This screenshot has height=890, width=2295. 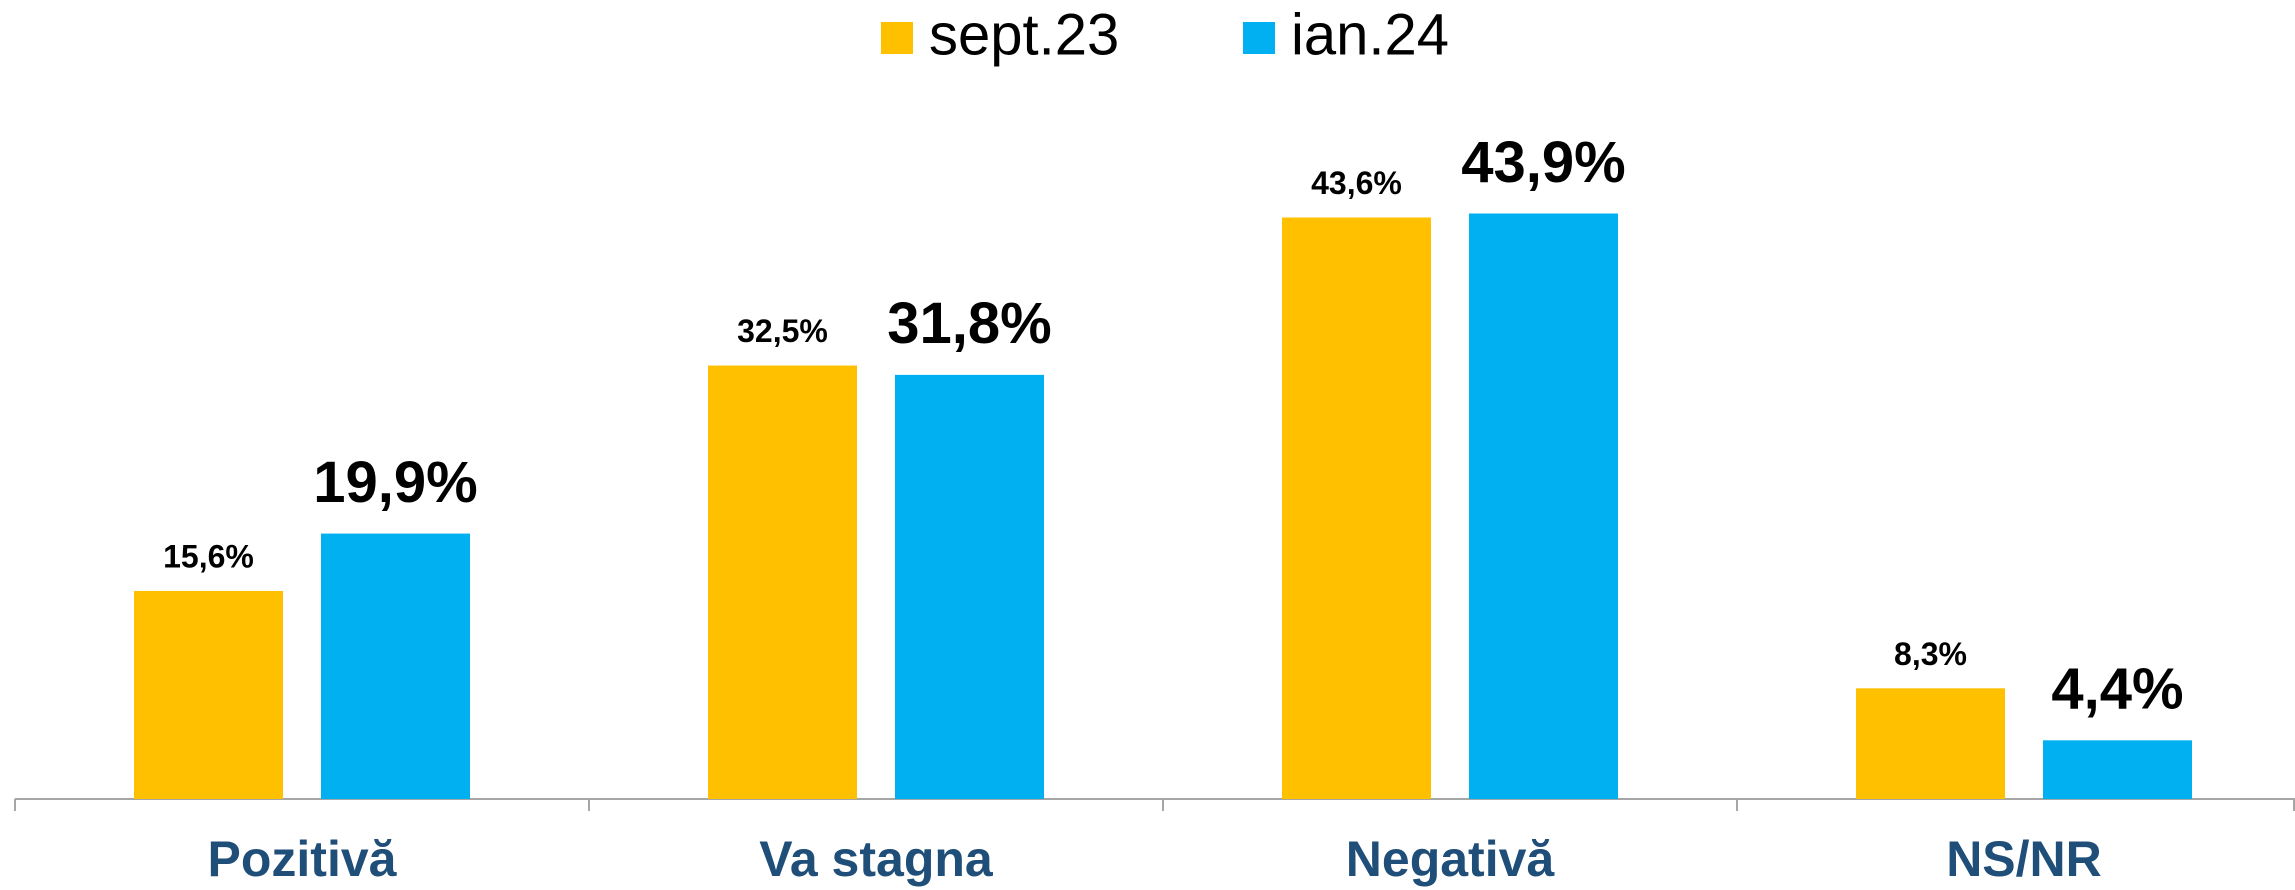 What do you see at coordinates (395, 482) in the screenshot?
I see `data-label: 19,9%` at bounding box center [395, 482].